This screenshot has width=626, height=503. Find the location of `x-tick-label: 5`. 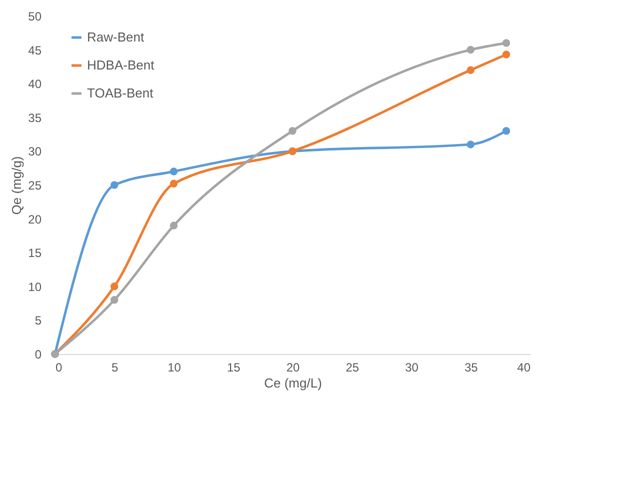

x-tick-label: 5 is located at coordinates (115, 367).